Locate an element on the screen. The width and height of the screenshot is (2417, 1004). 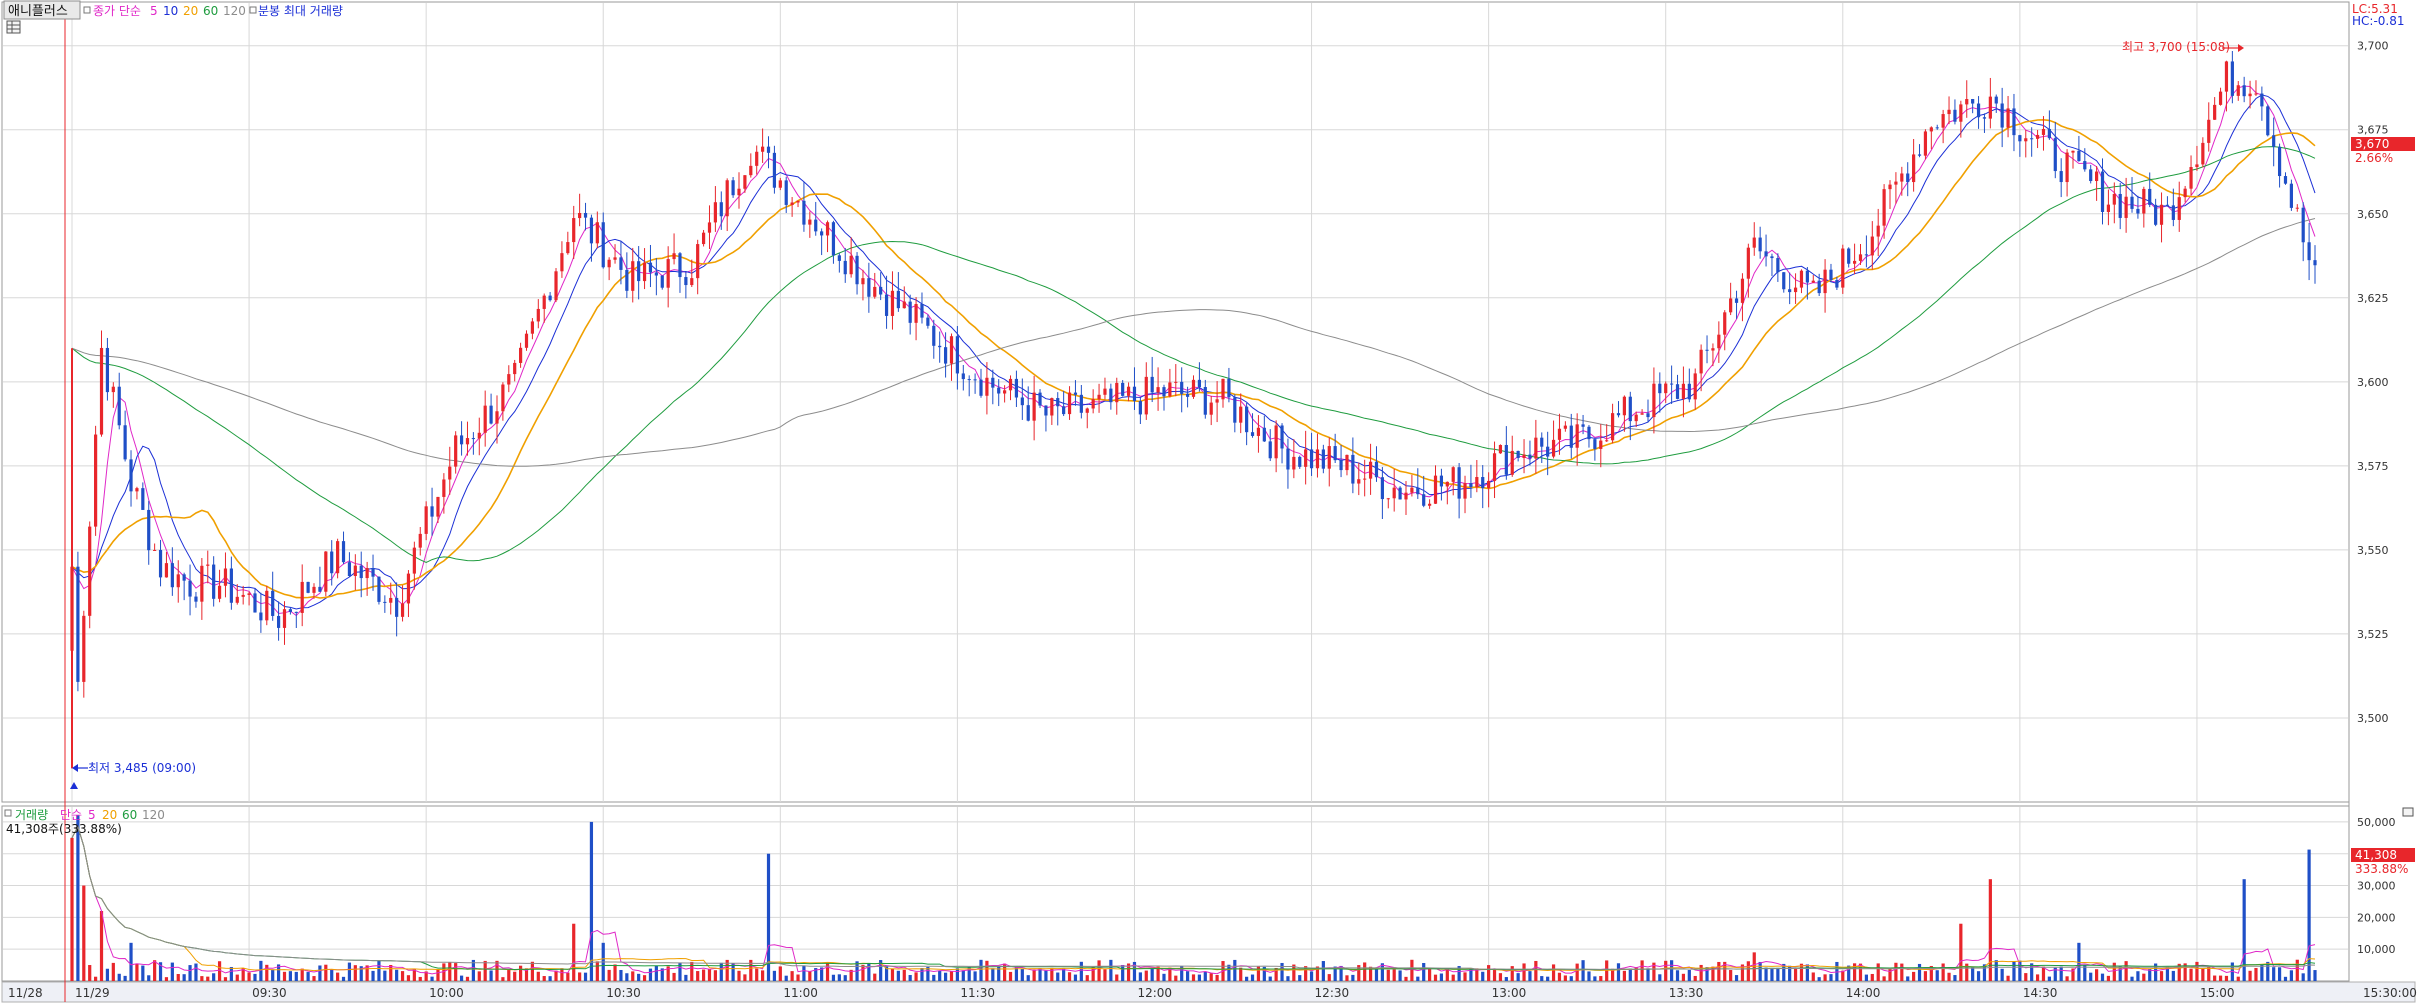
hc-readout: HC:-0.81 is located at coordinates (2378, 21).